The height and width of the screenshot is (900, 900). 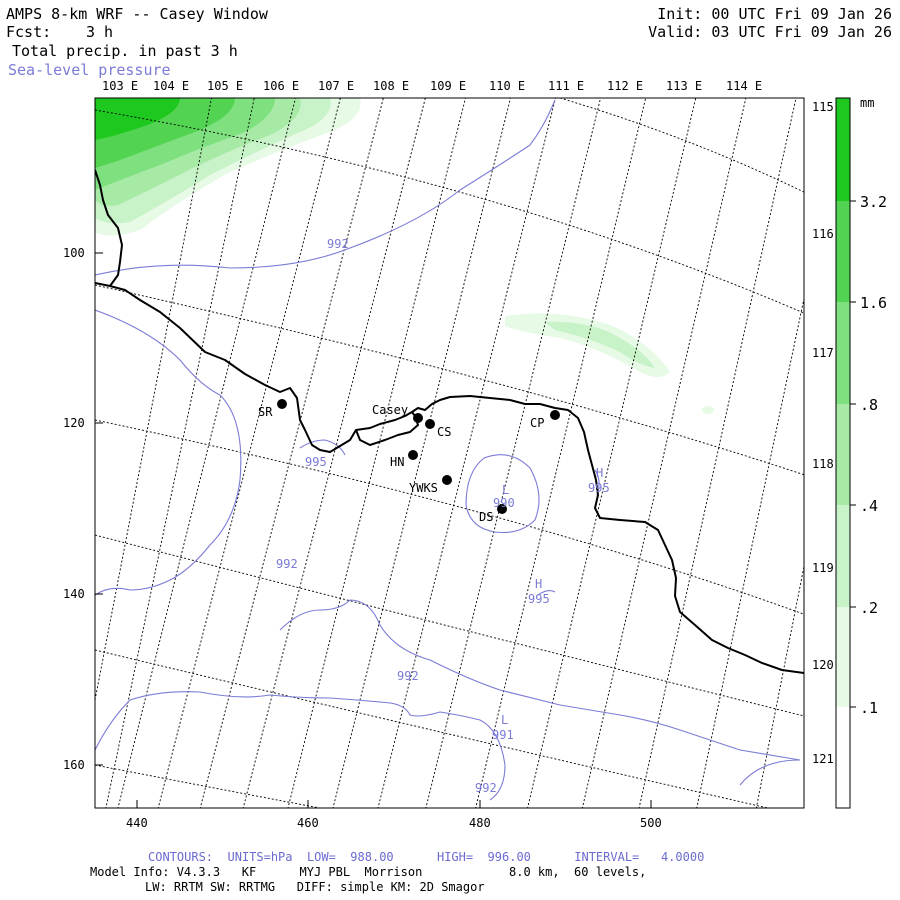 What do you see at coordinates (281, 86) in the screenshot?
I see `lon-label: 106 E` at bounding box center [281, 86].